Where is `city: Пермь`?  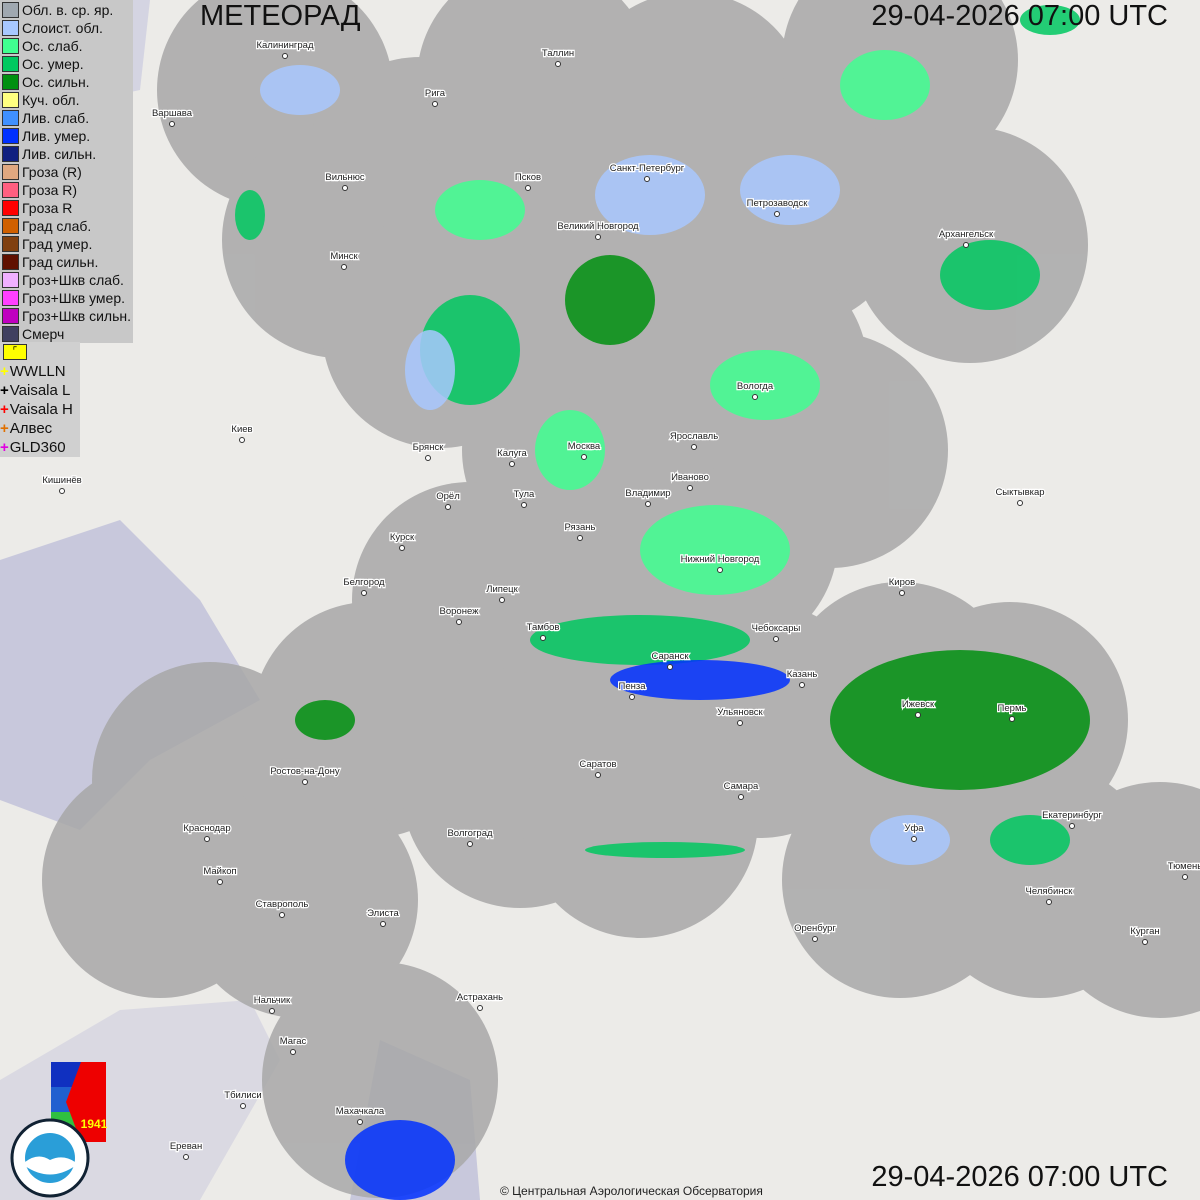 city: Пермь is located at coordinates (1012, 712).